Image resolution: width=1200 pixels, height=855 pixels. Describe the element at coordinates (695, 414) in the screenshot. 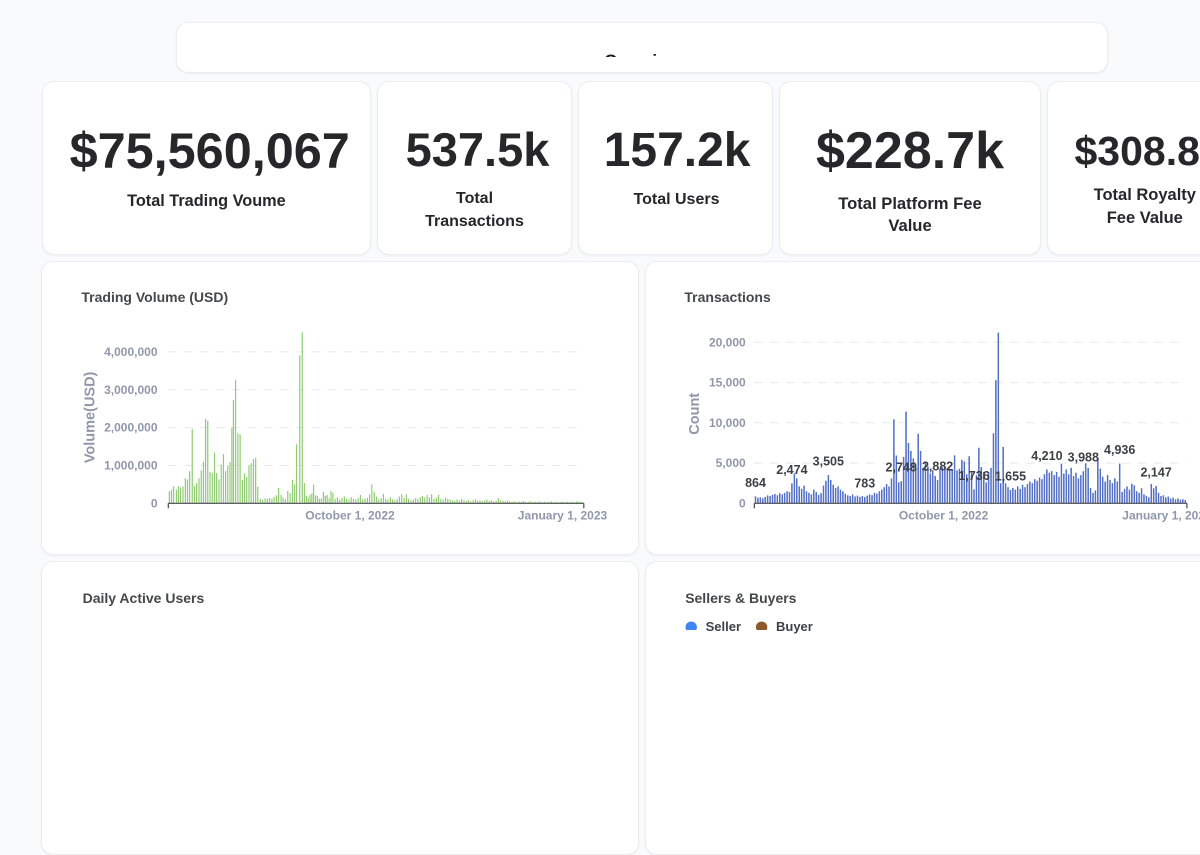

I see `svg-text: Count` at that location.